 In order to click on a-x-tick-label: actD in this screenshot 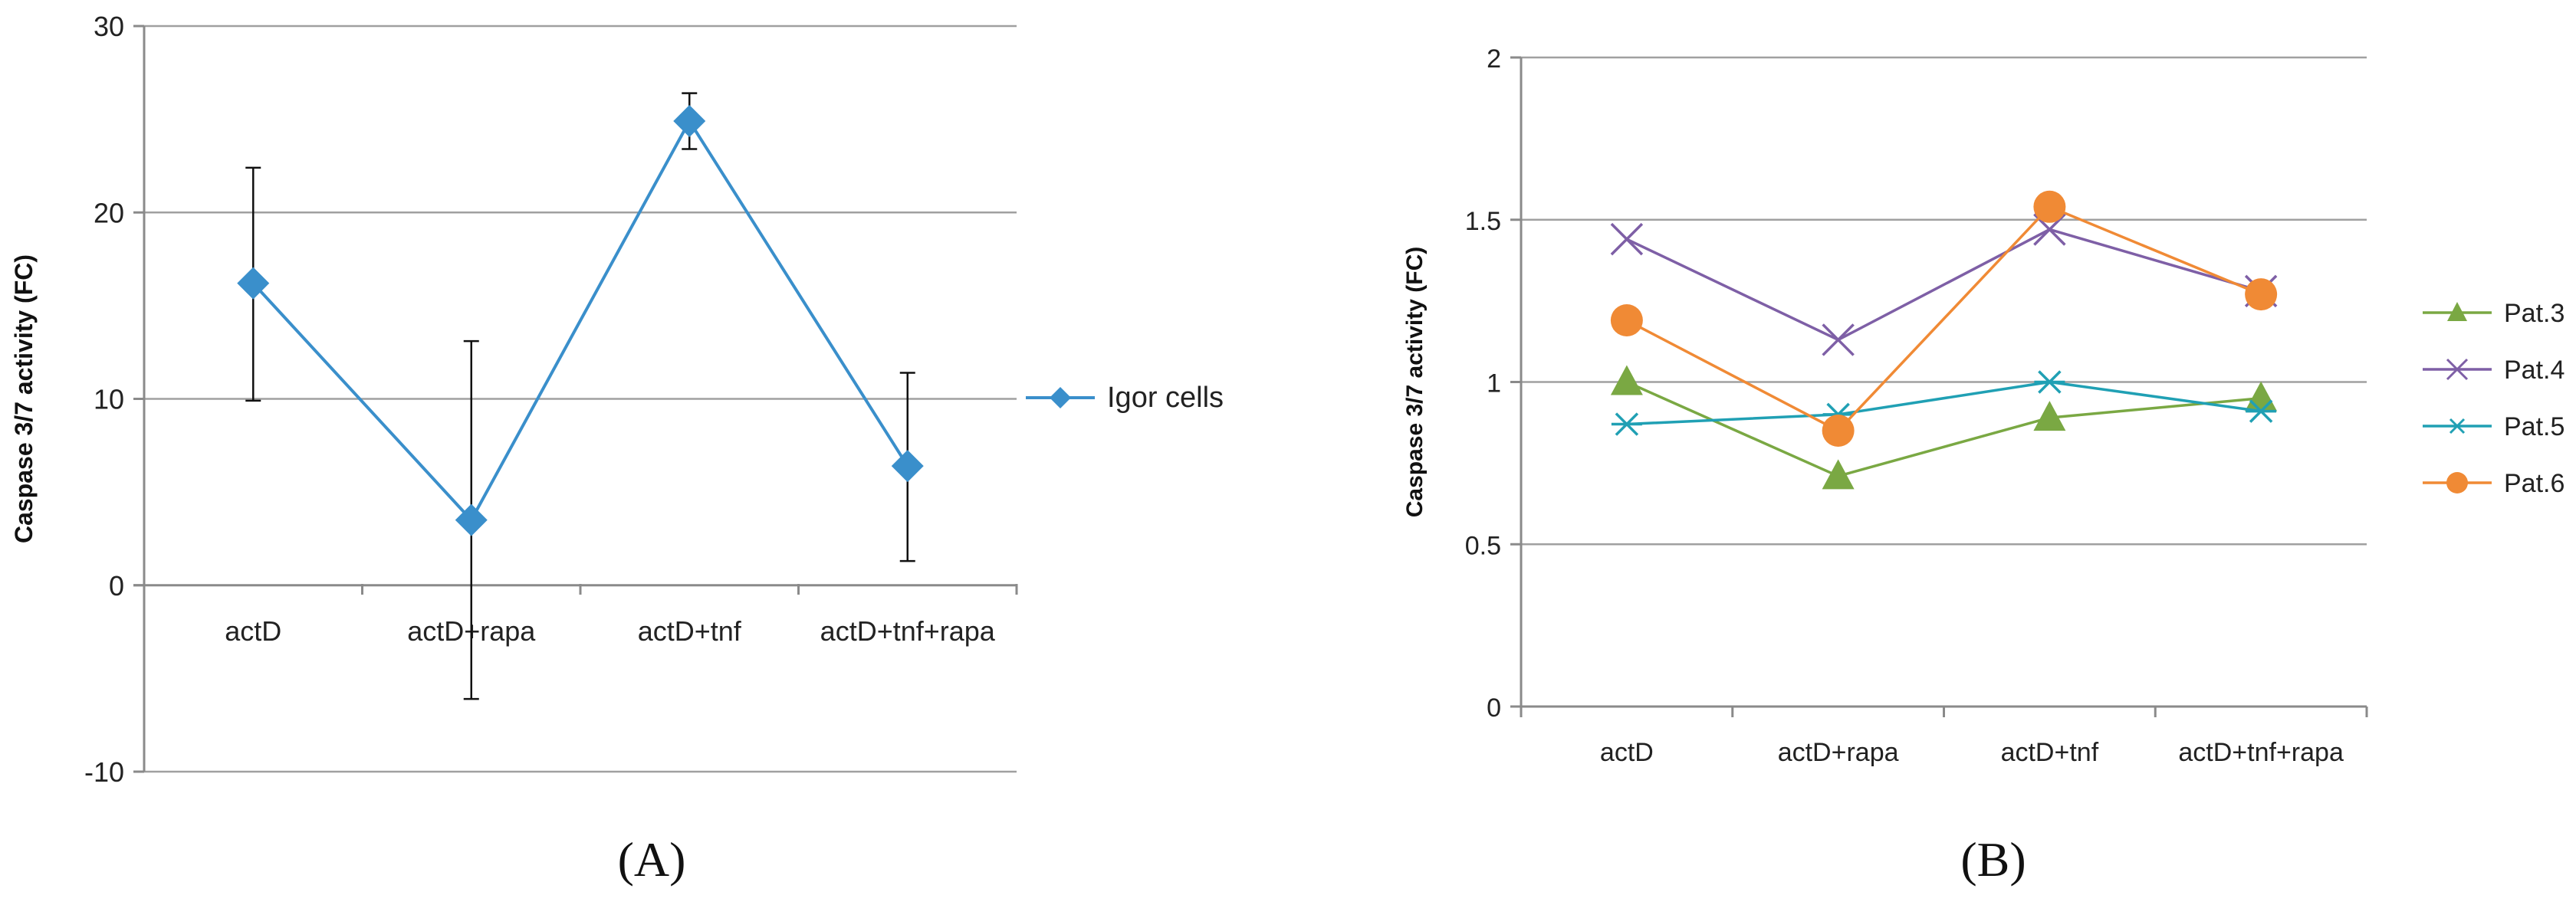, I will do `click(253, 631)`.